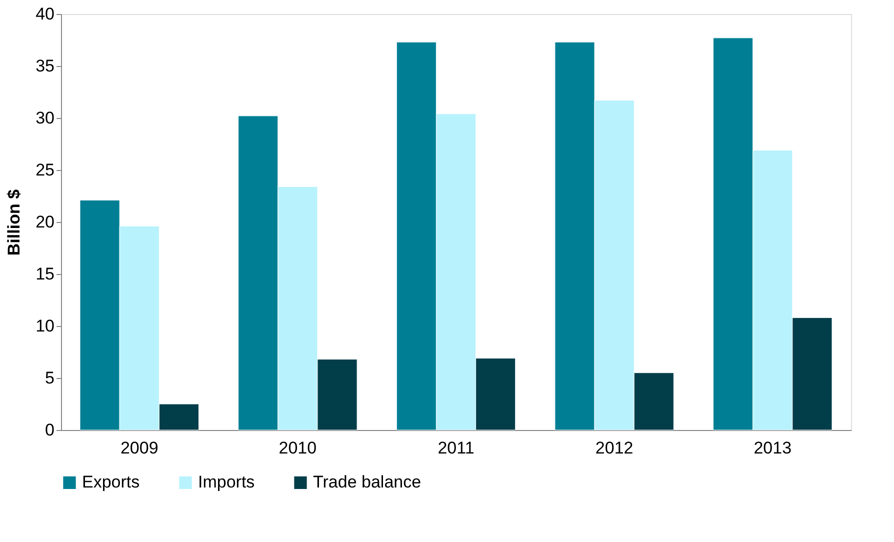 The width and height of the screenshot is (894, 542). I want to click on legend-label: Trade balance, so click(367, 482).